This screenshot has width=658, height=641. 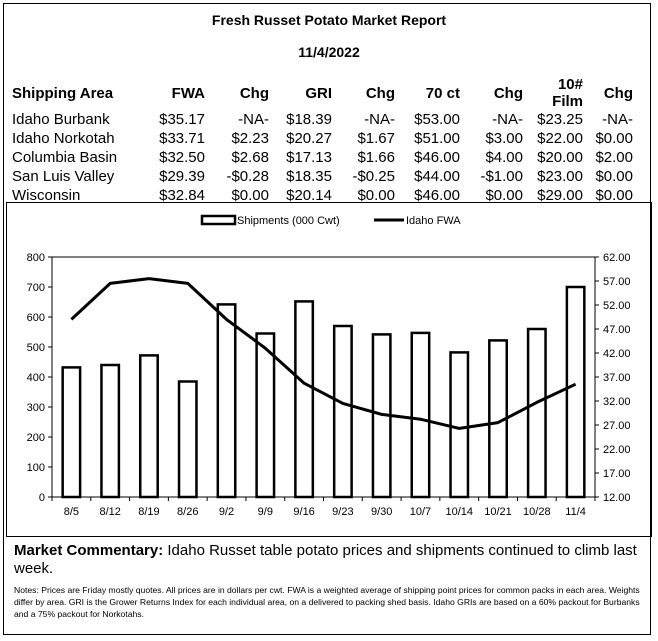 What do you see at coordinates (380, 93) in the screenshot?
I see `header-gri-chg: Chg` at bounding box center [380, 93].